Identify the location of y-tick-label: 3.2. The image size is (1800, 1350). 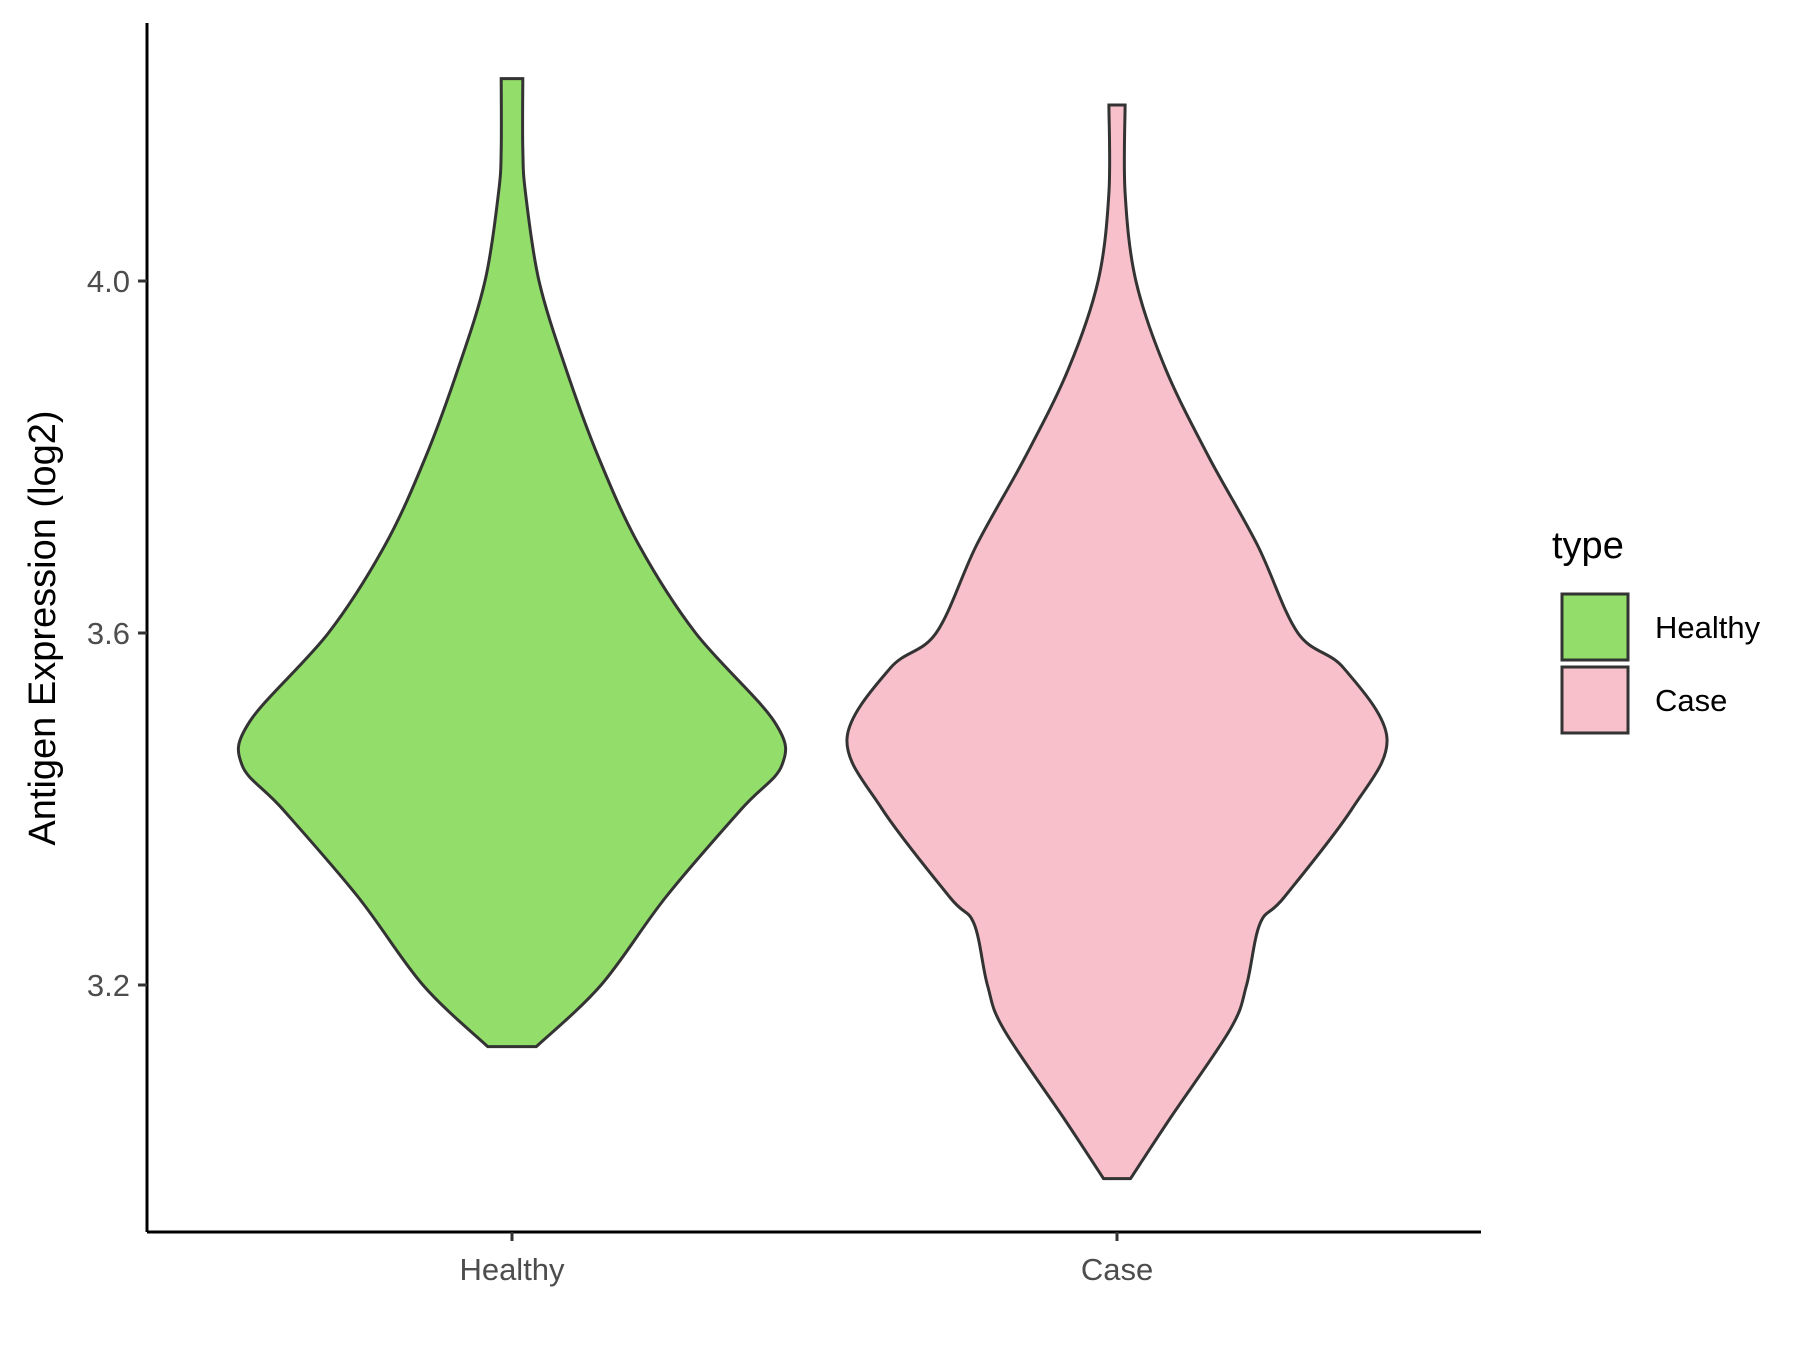
(108, 985).